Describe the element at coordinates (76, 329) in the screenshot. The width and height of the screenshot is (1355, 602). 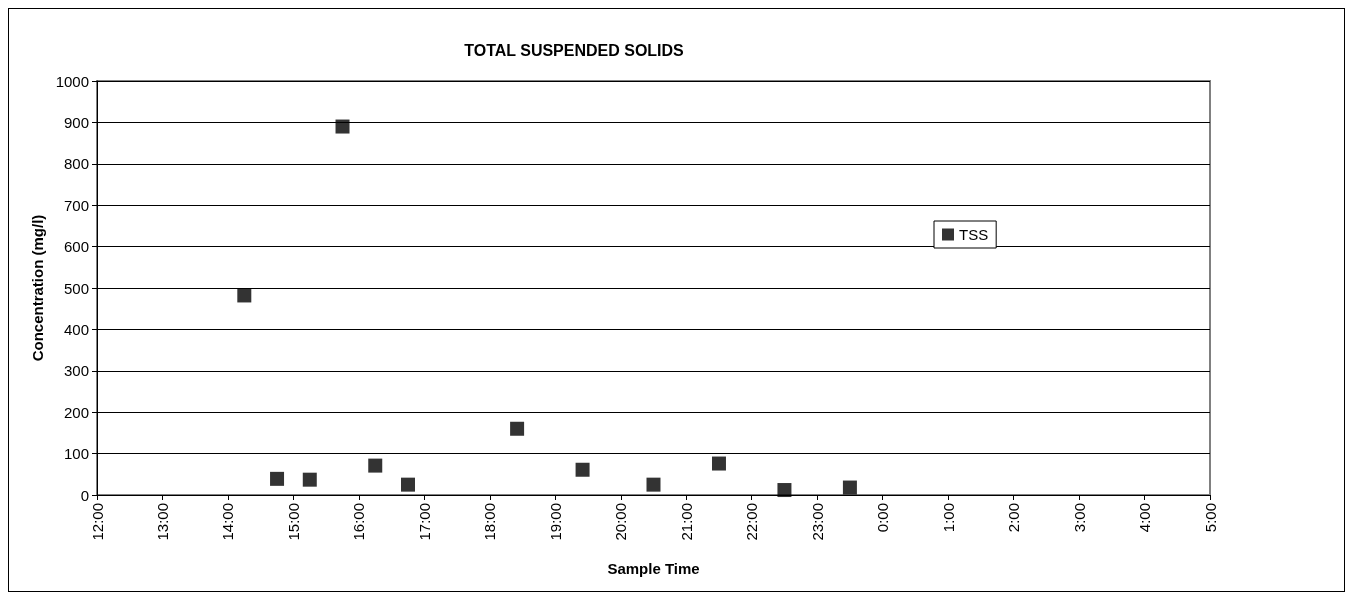
I see `y-tick-label: 400` at that location.